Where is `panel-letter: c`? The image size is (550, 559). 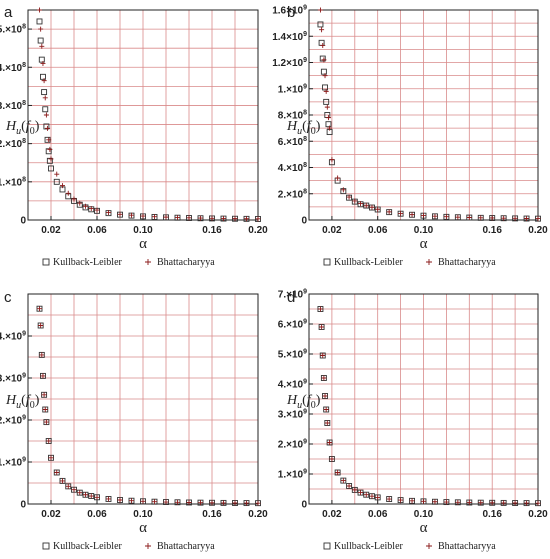
panel-letter: c is located at coordinates (8, 297).